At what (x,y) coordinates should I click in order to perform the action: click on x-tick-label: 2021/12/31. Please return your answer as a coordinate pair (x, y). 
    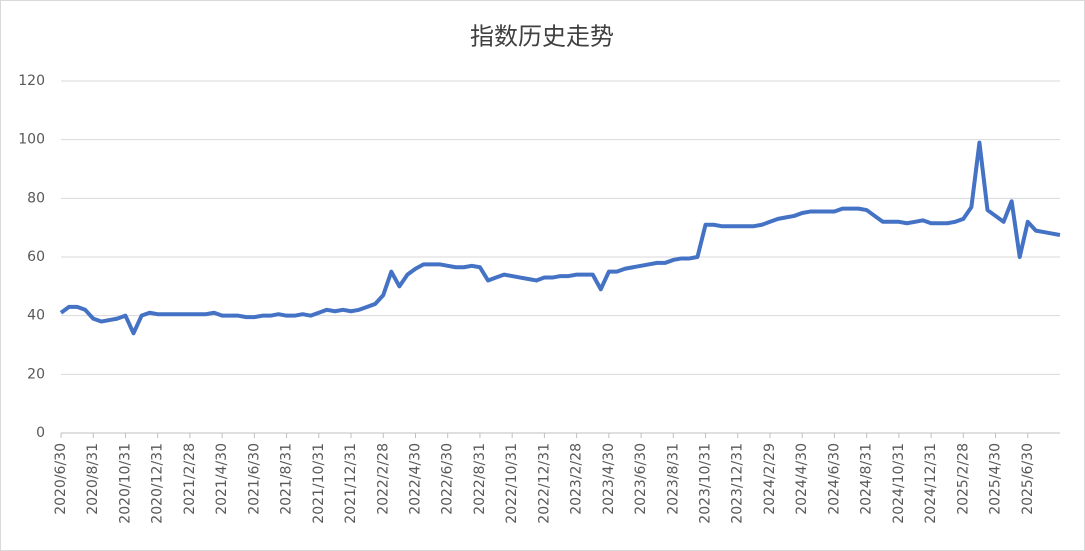
    Looking at the image, I should click on (351, 483).